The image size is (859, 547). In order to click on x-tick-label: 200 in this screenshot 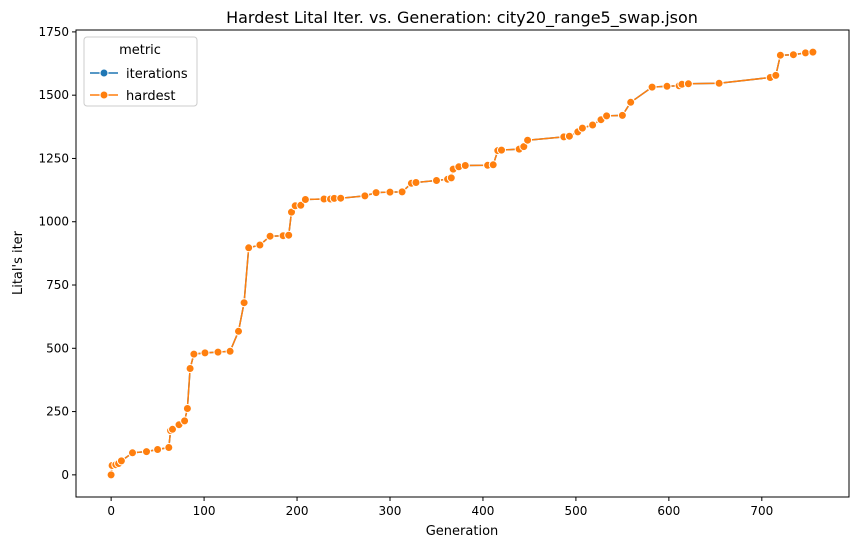, I will do `click(297, 511)`.